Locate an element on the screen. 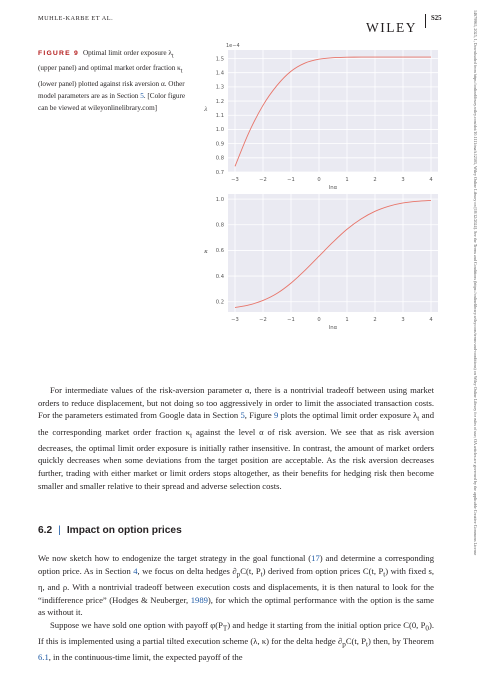 Image resolution: width=485 pixels, height=698 pixels. y-axis-label: κ is located at coordinates (205, 252).